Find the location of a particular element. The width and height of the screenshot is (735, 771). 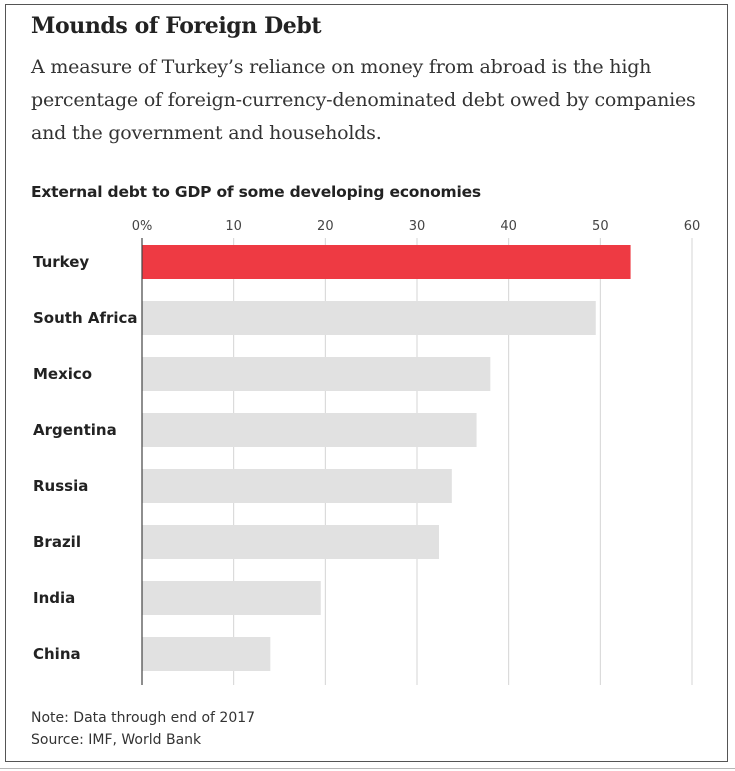

chart-note: Note: Data through end of 2017 is located at coordinates (143, 718).